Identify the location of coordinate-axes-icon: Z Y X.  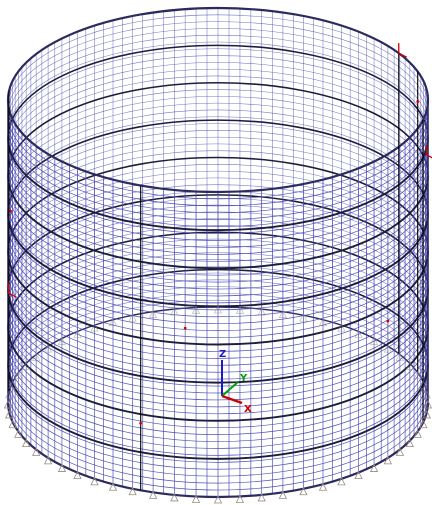
(235, 382).